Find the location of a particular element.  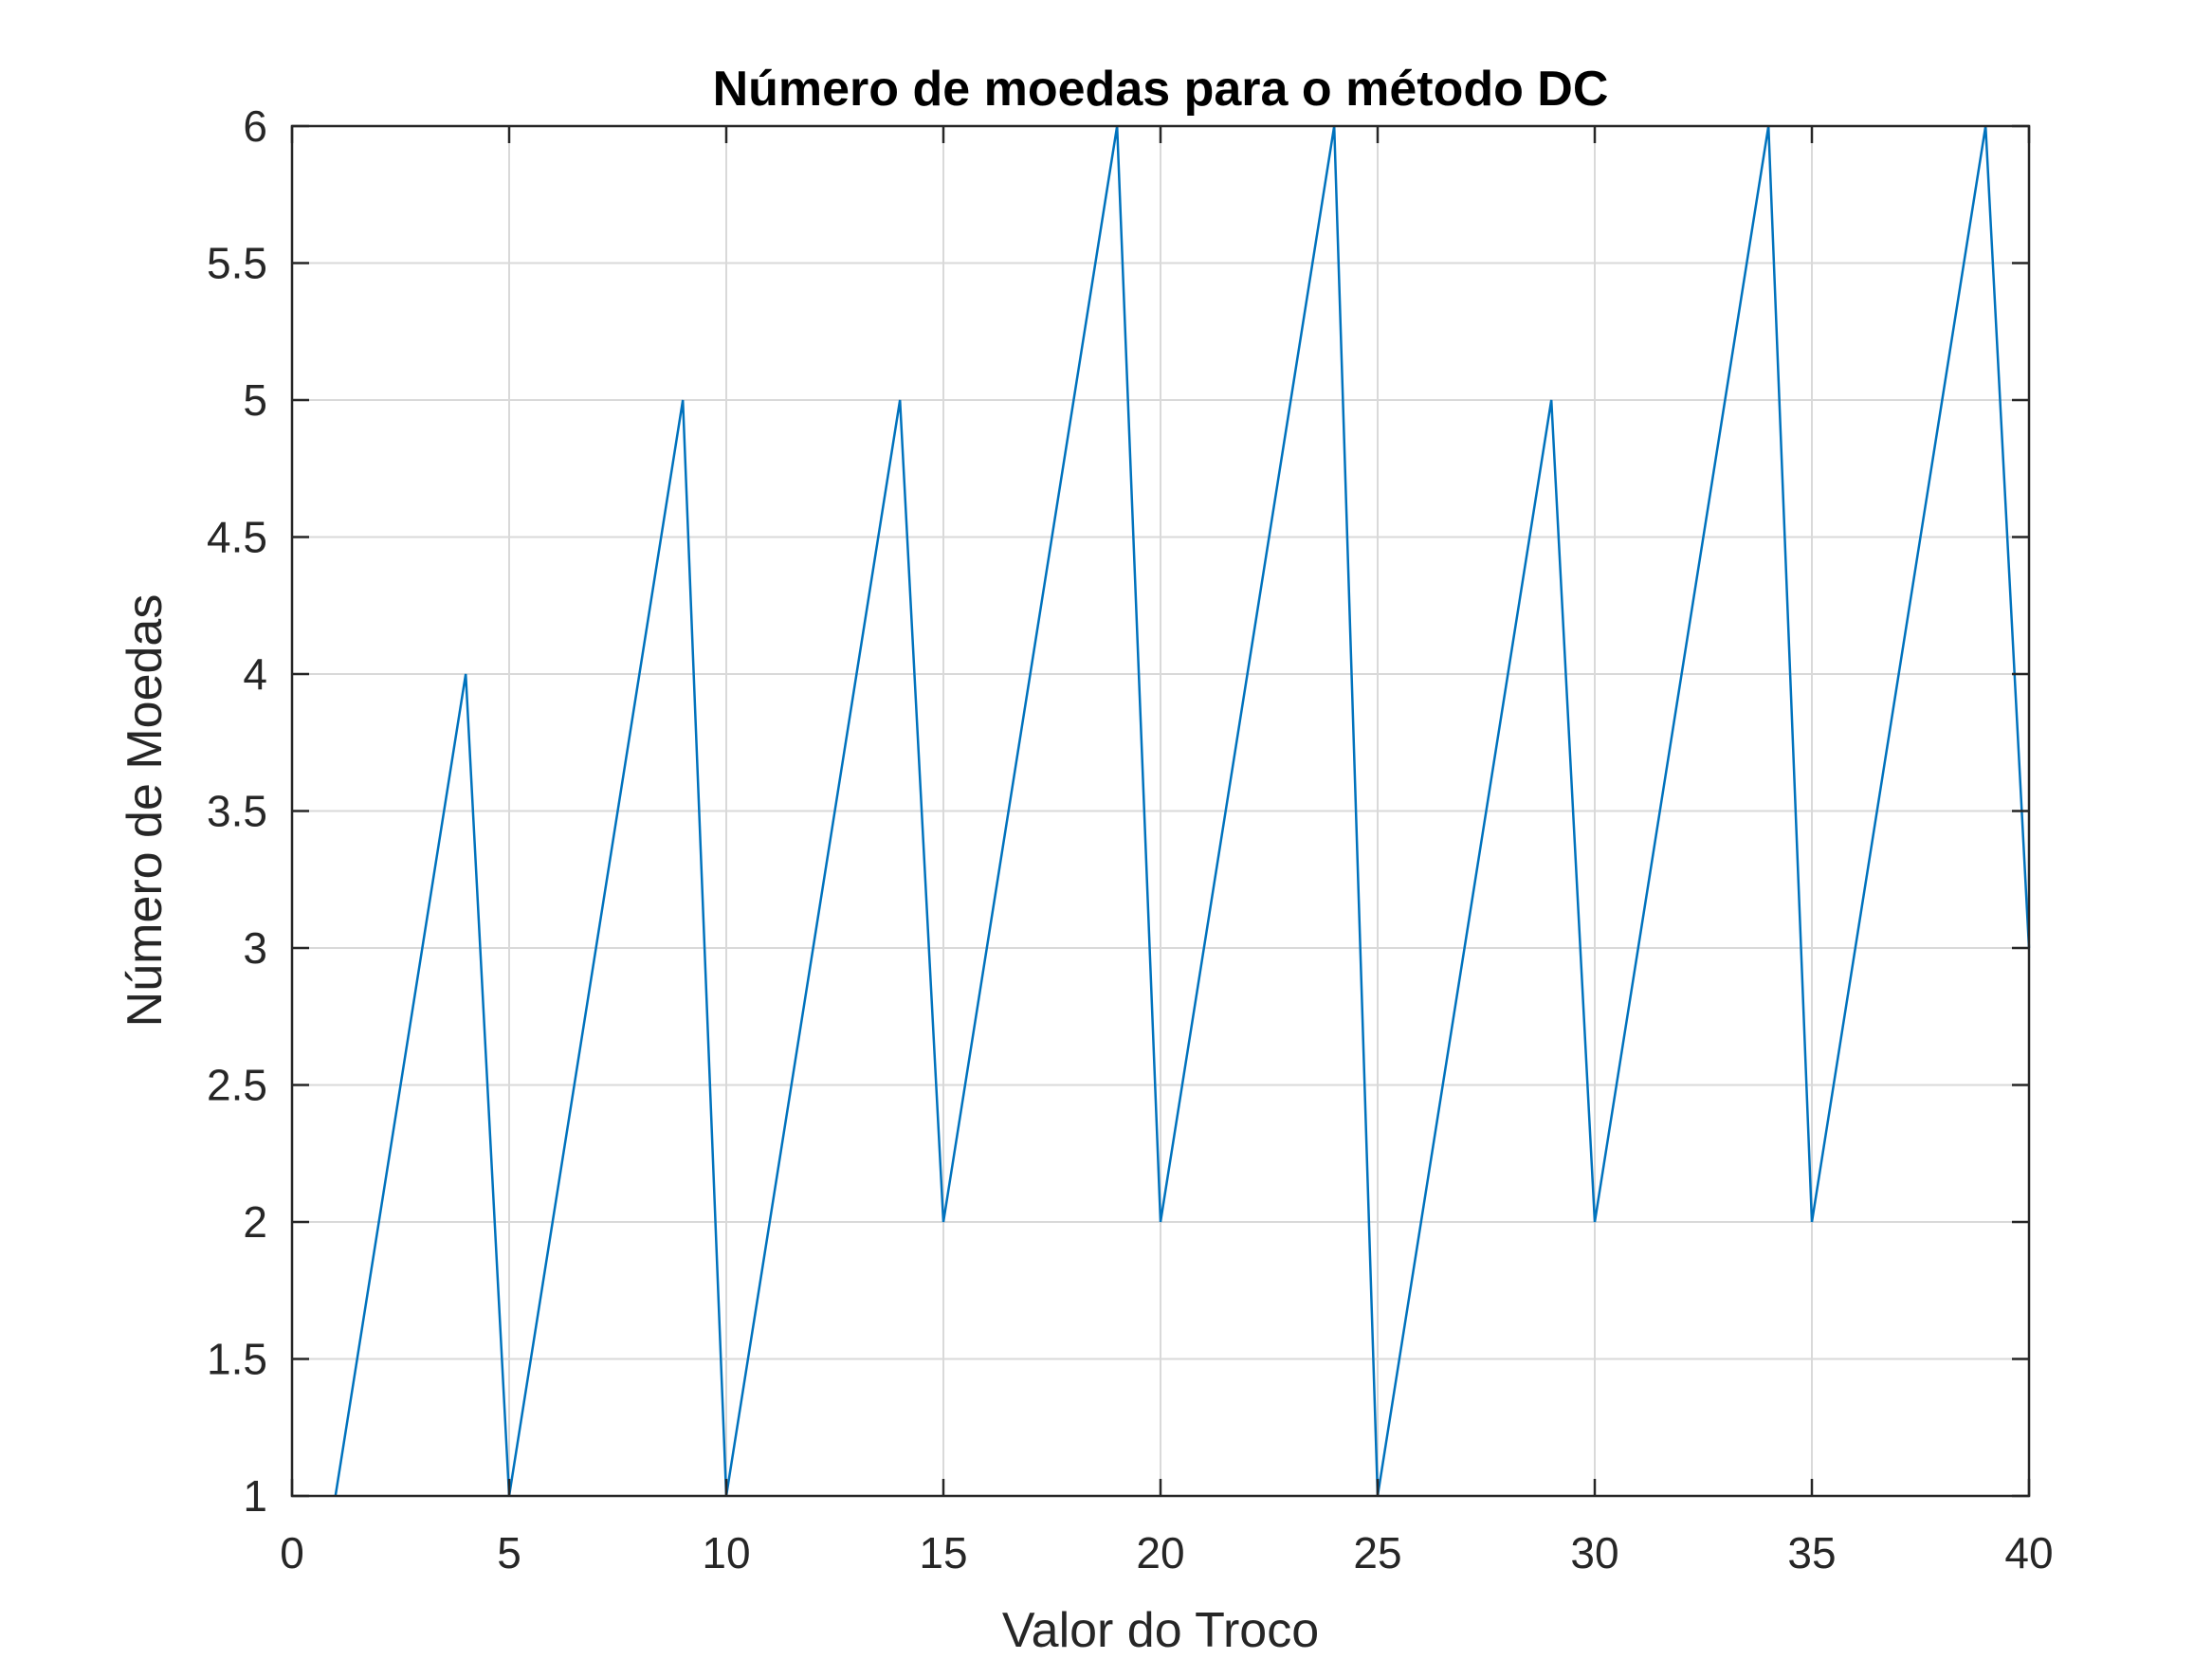

y-tick-label: 2 is located at coordinates (255, 1222).